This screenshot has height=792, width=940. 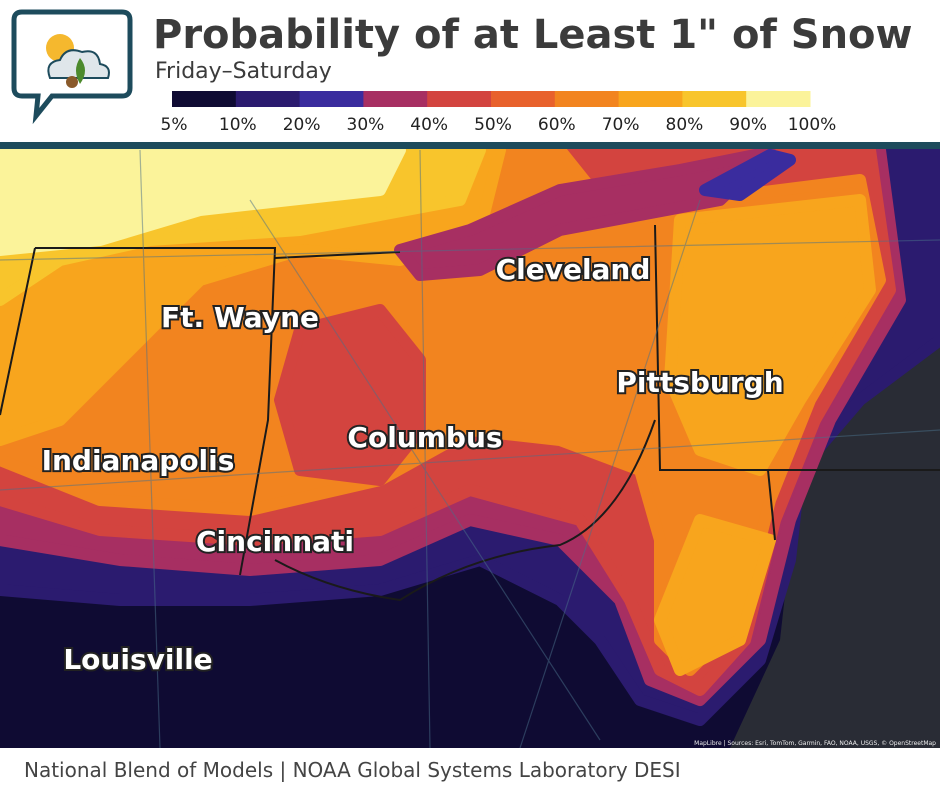 I want to click on legend-label: 80%, so click(x=685, y=125).